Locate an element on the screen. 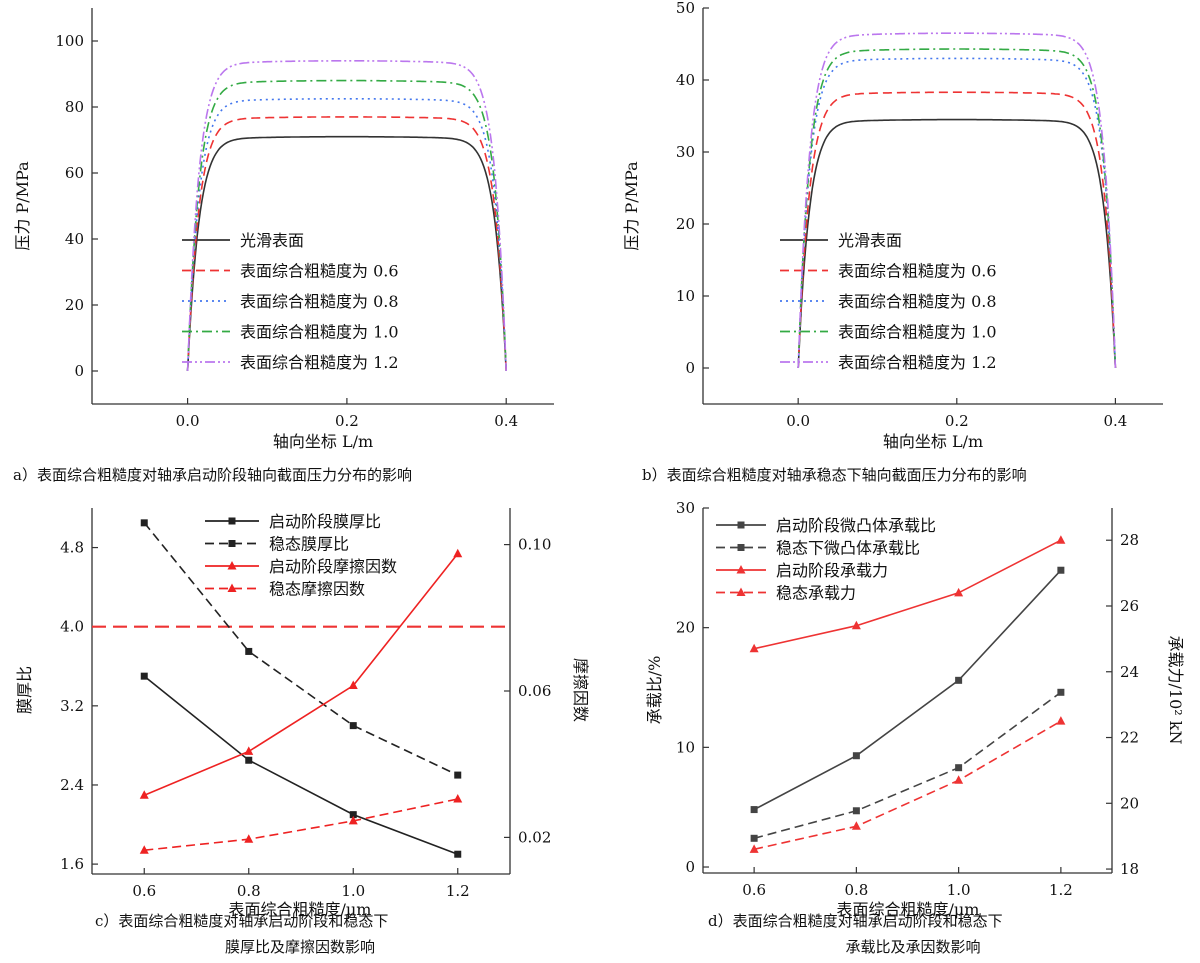 The height and width of the screenshot is (963, 1200). y-axis-label: 承载比/% is located at coordinates (654, 690).